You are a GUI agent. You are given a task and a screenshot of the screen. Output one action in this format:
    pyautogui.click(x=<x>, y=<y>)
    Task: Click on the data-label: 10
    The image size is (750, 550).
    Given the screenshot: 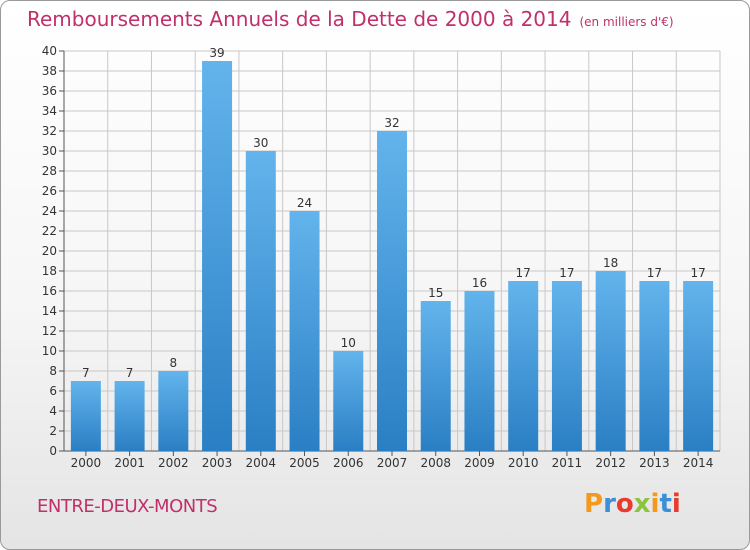 What is the action you would take?
    pyautogui.click(x=348, y=343)
    